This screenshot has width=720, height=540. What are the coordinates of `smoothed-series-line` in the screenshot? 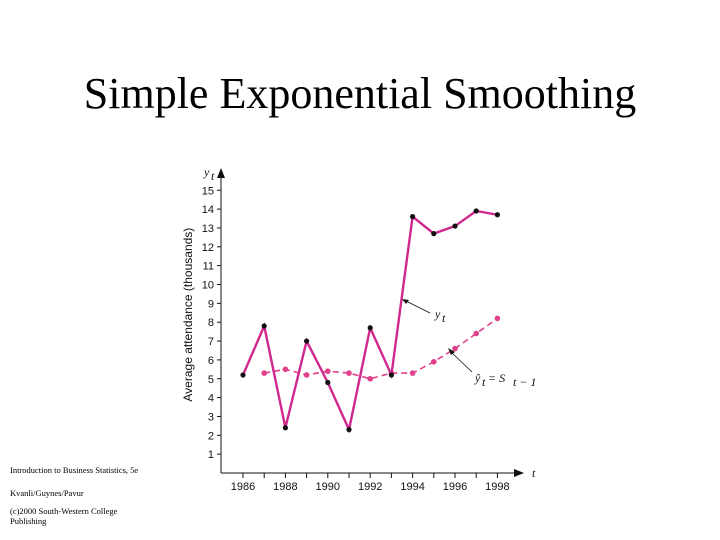 It's located at (381, 348).